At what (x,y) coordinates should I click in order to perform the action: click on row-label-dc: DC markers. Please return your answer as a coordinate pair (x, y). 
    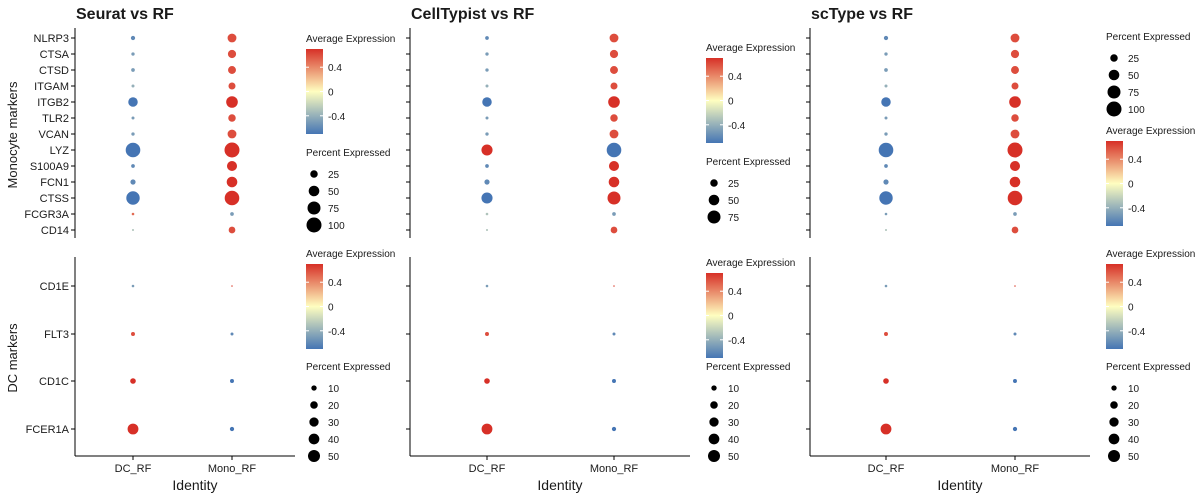
    Looking at the image, I should click on (12, 358).